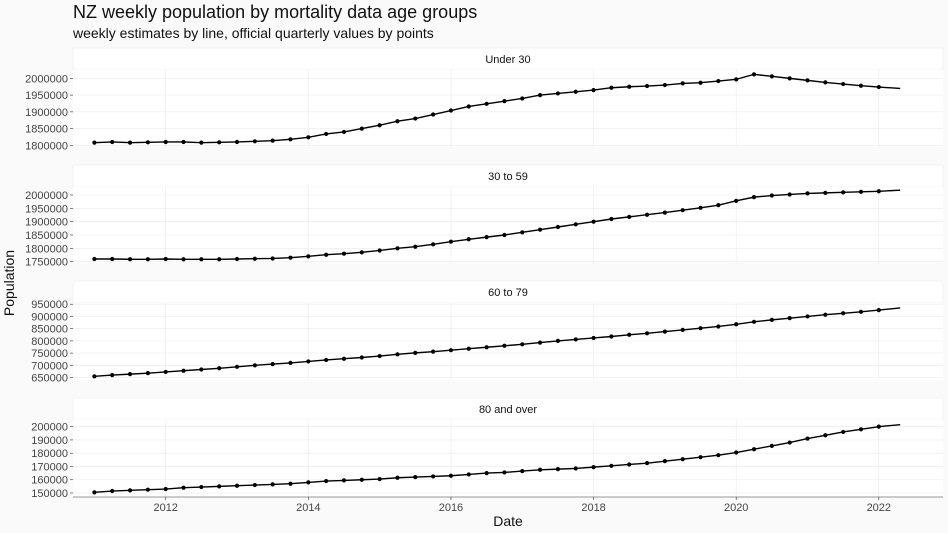 This screenshot has height=533, width=948. I want to click on plot-panel, so click(508, 225).